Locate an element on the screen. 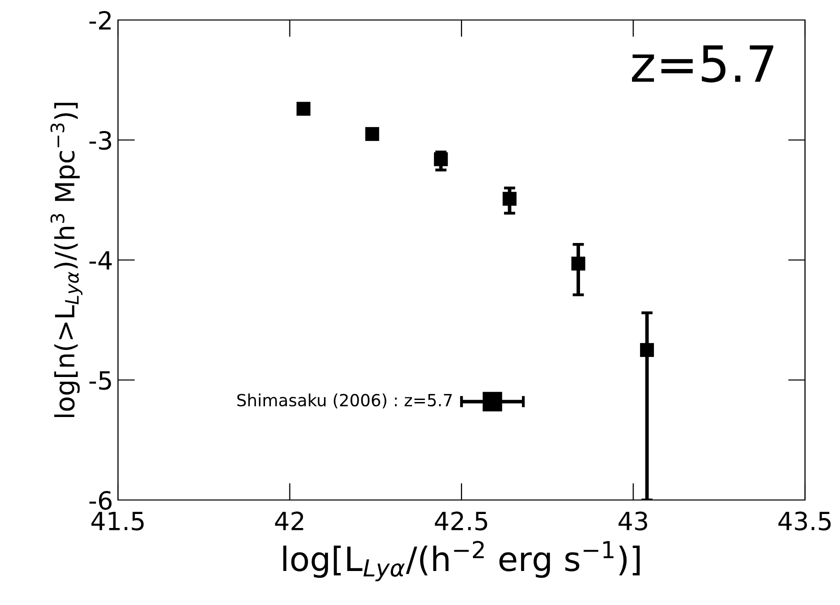 This screenshot has width=840, height=605. x-tick-label: 43 is located at coordinates (633, 521).